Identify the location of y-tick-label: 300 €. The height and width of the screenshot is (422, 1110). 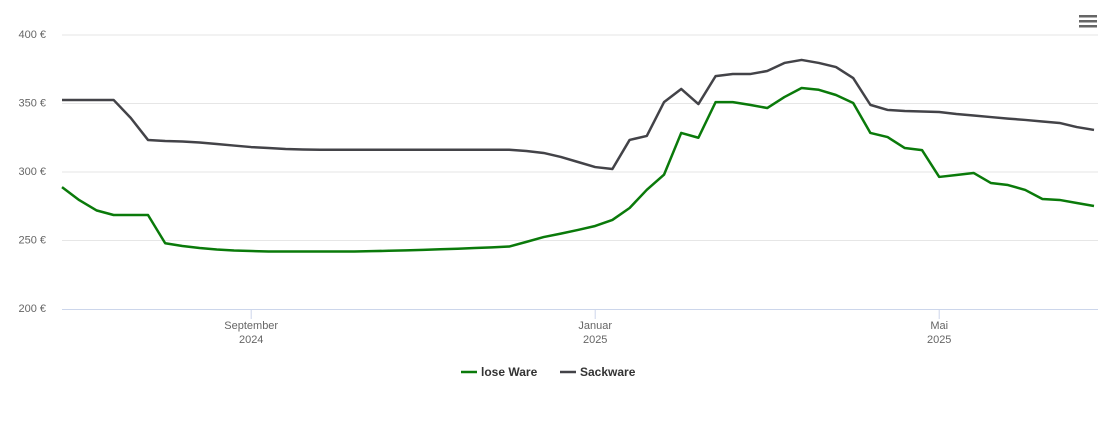
(32, 172).